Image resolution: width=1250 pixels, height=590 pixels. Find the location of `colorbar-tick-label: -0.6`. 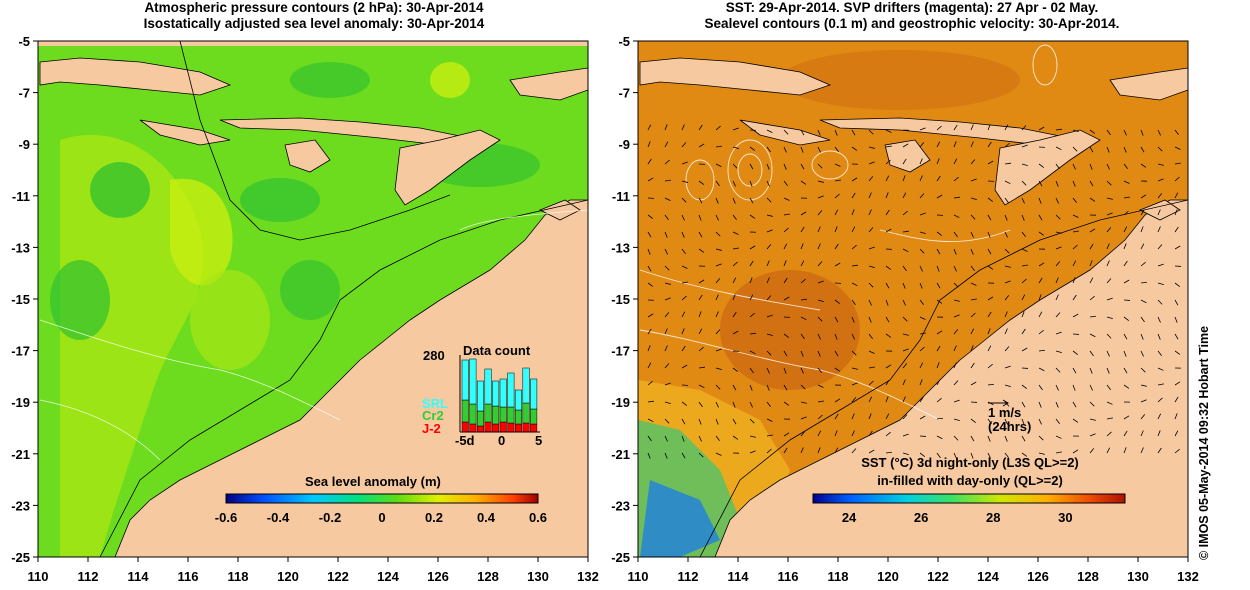

colorbar-tick-label: -0.6 is located at coordinates (226, 517).